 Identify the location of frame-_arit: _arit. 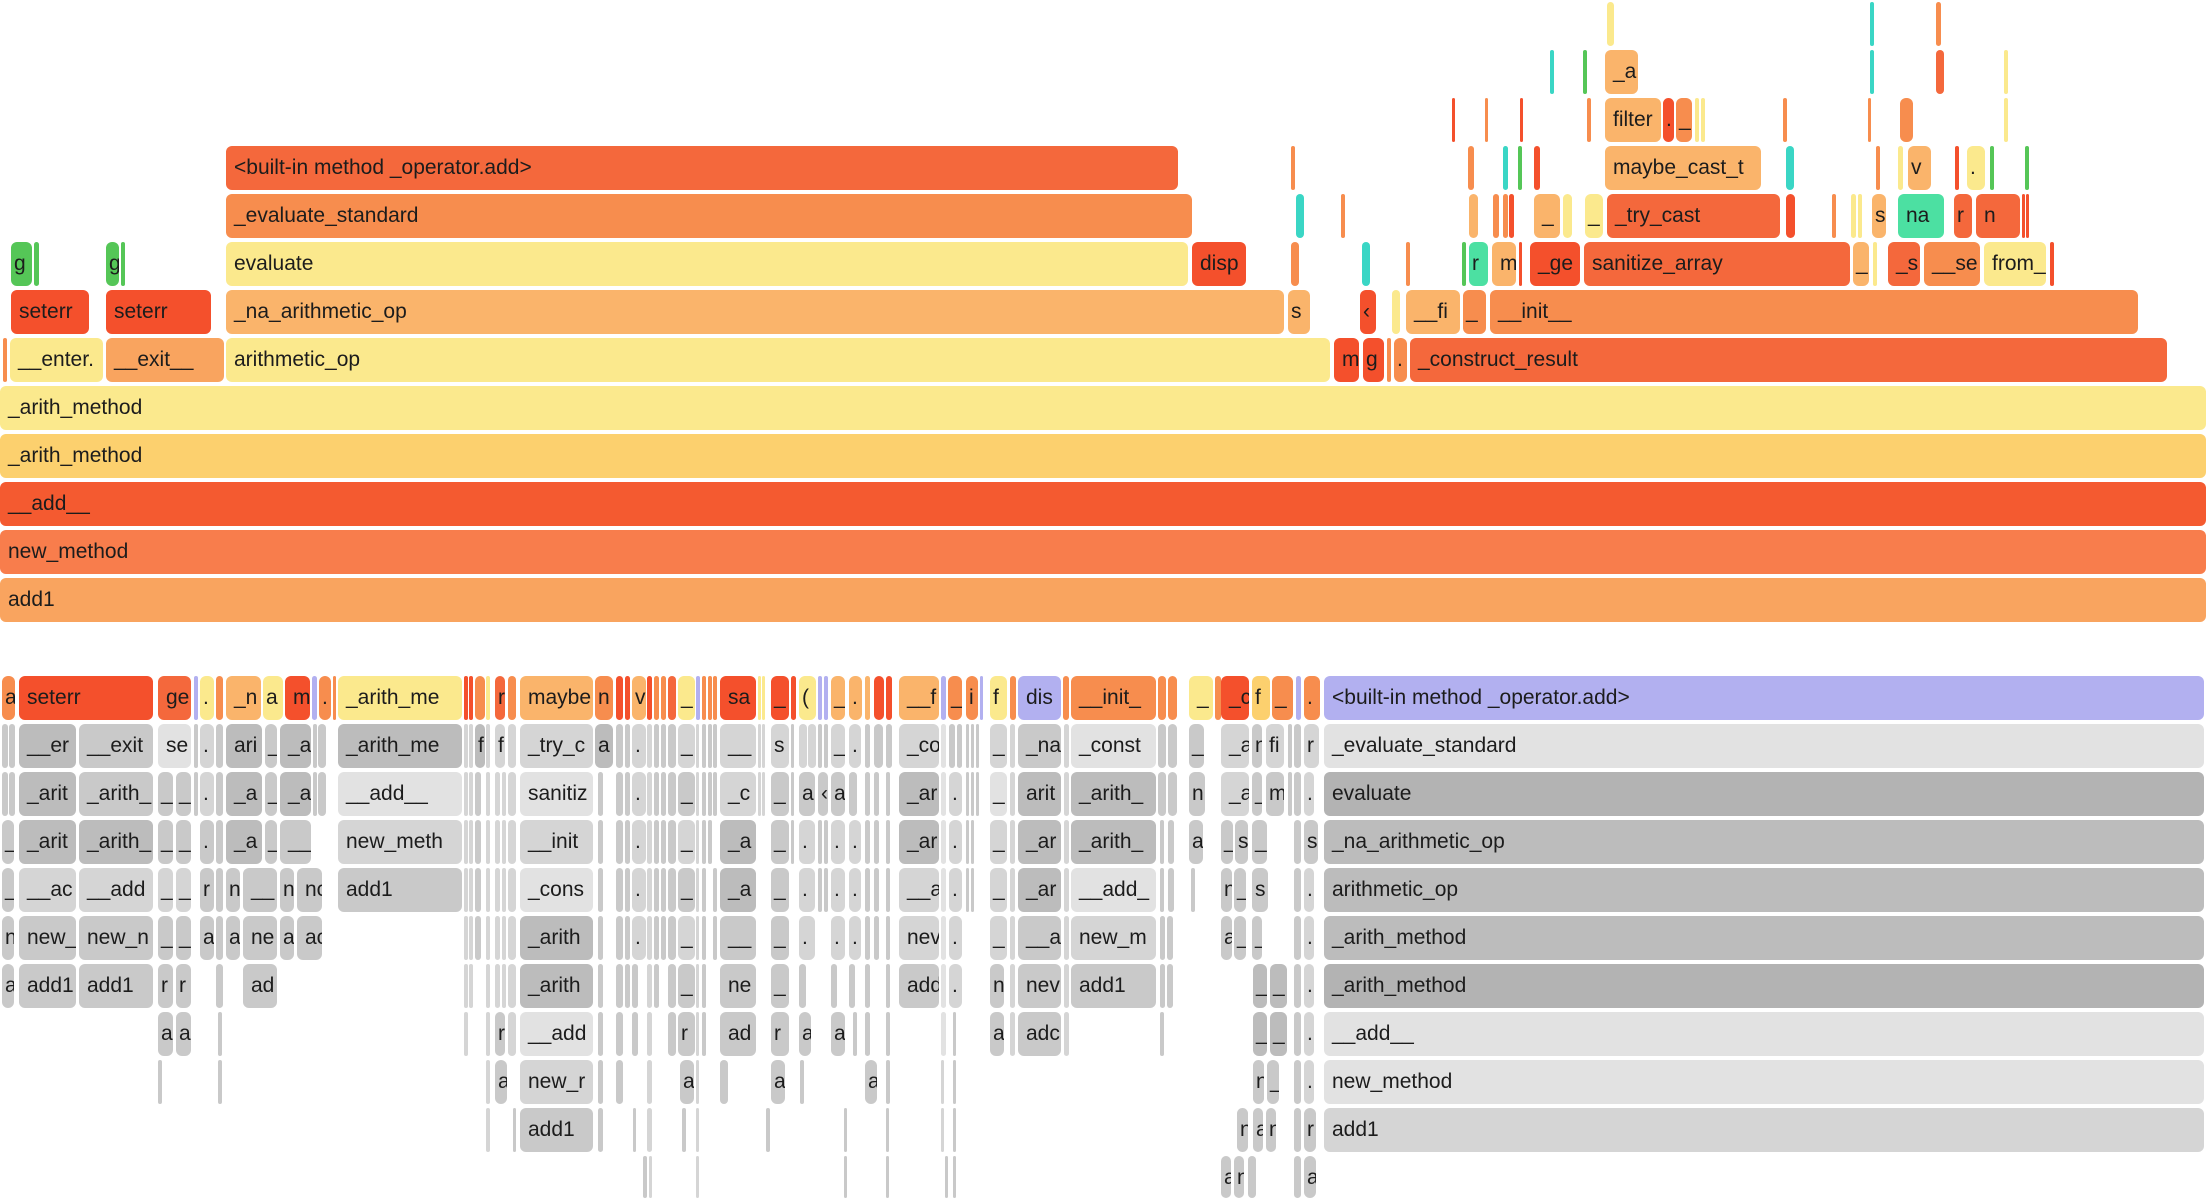
(47, 842).